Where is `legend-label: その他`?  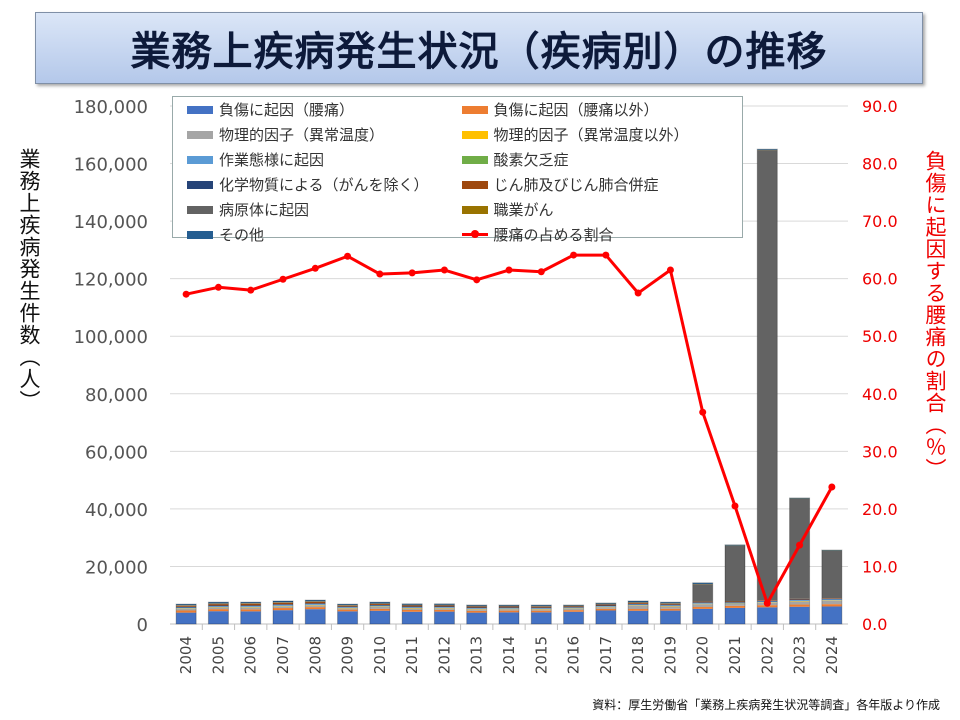
legend-label: その他 is located at coordinates (242, 235).